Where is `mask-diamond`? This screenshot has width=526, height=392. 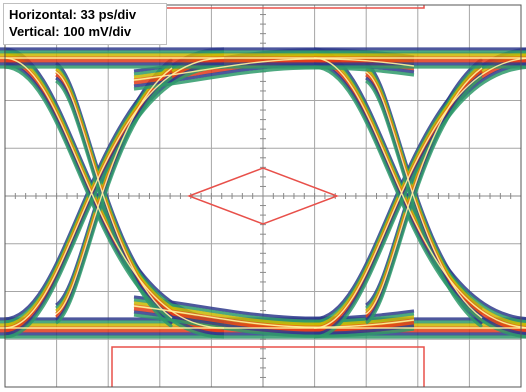
mask-diamond is located at coordinates (263, 196).